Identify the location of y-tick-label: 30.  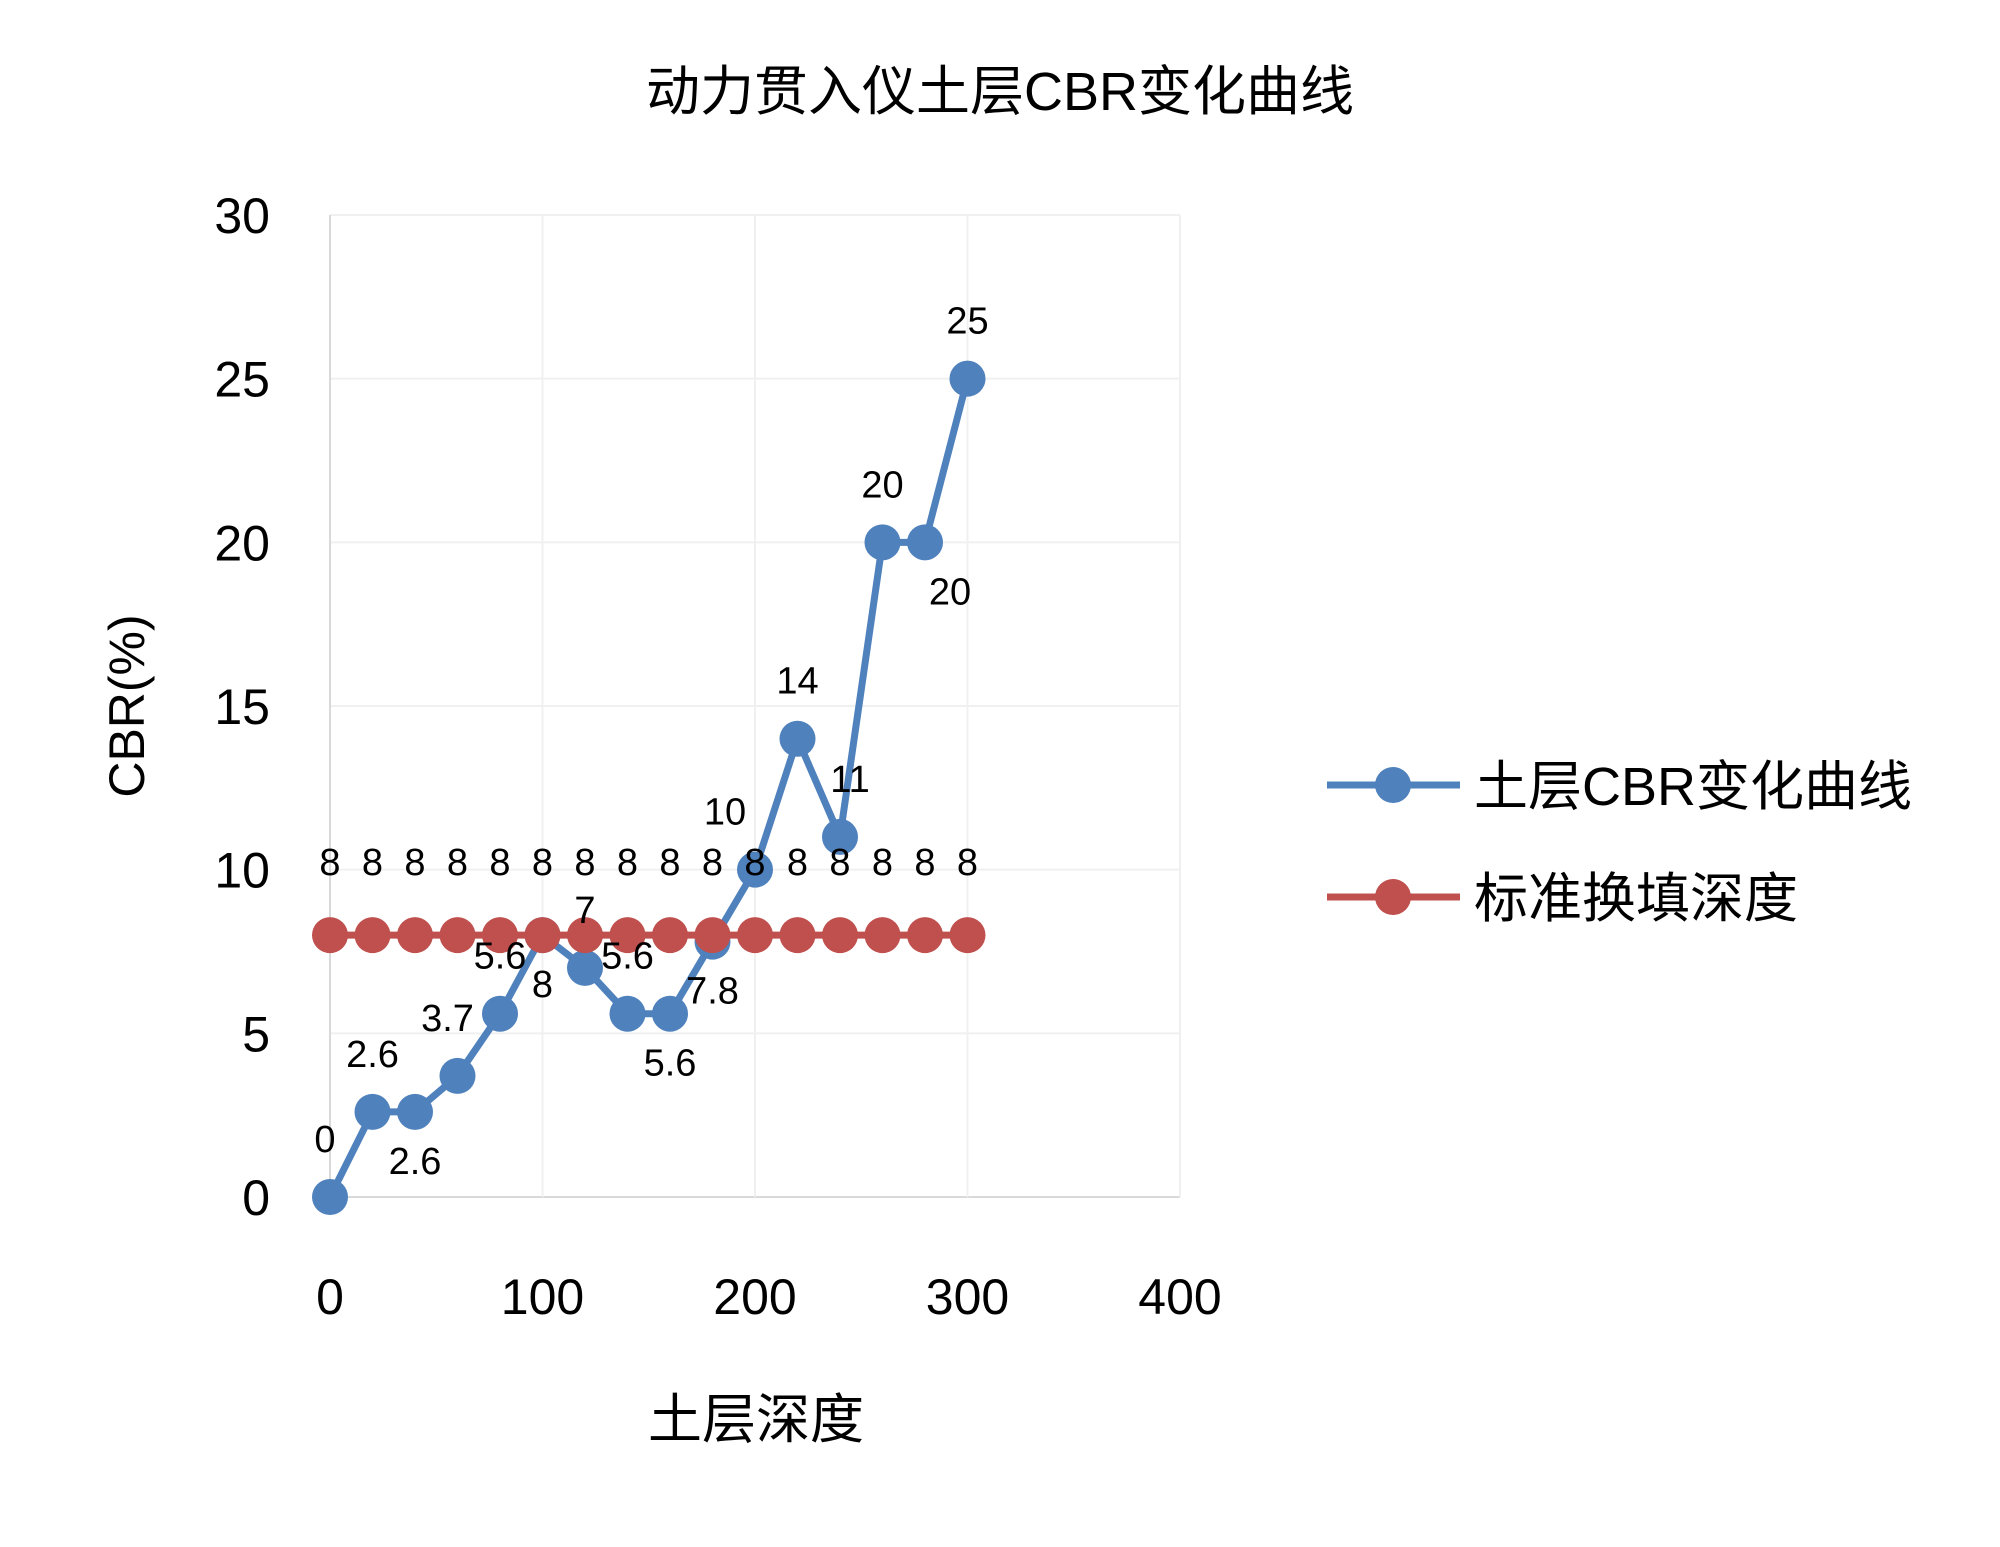
(242, 216).